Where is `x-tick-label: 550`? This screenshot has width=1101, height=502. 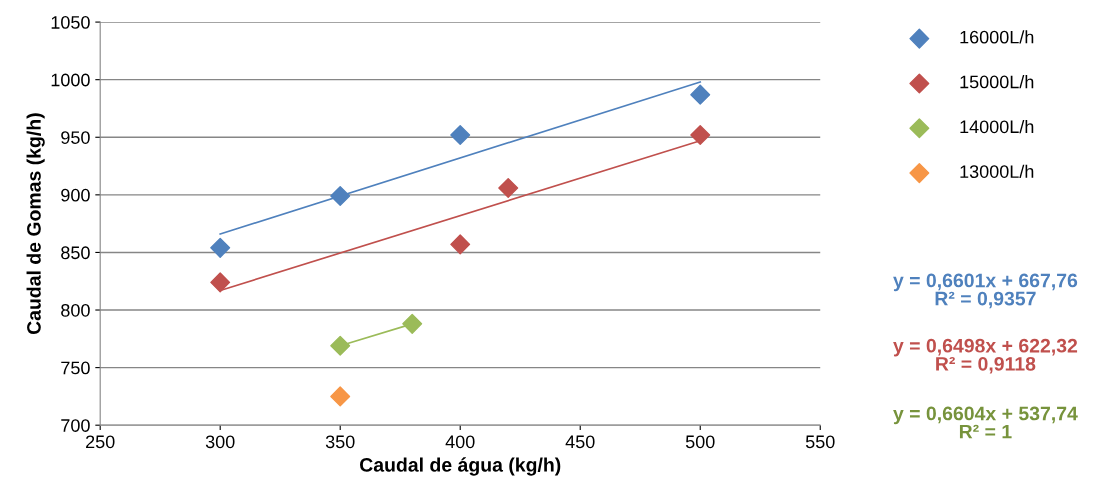 x-tick-label: 550 is located at coordinates (820, 442).